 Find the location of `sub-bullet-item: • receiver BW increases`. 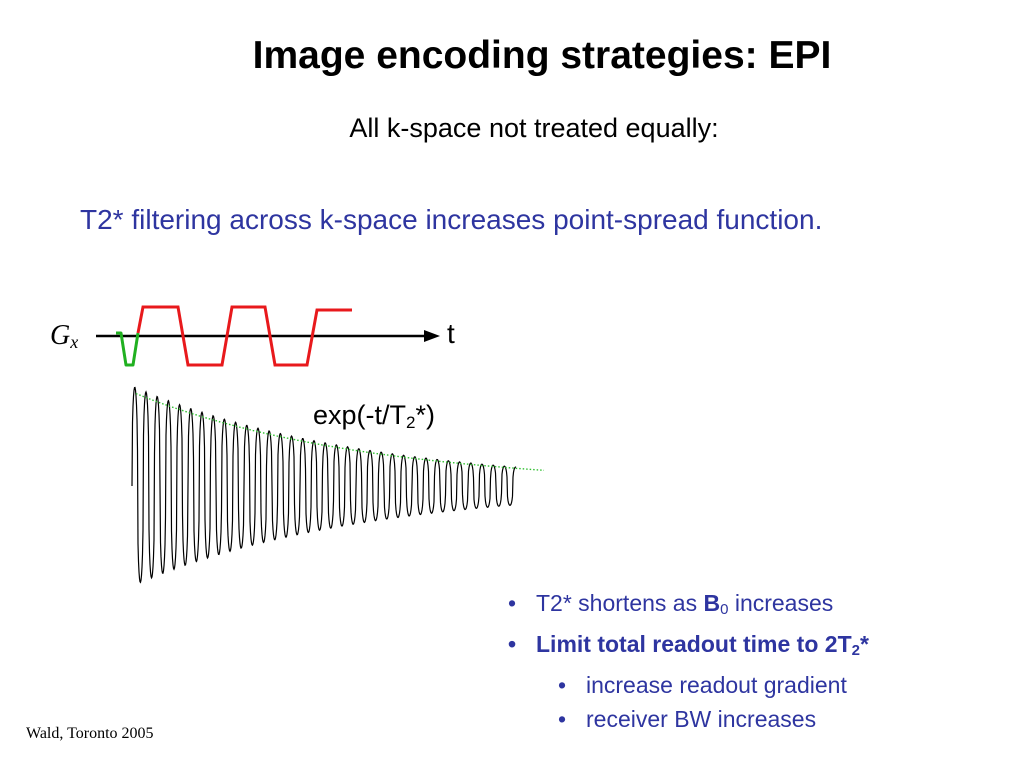

sub-bullet-item: • receiver BW increases is located at coordinates (688, 719).